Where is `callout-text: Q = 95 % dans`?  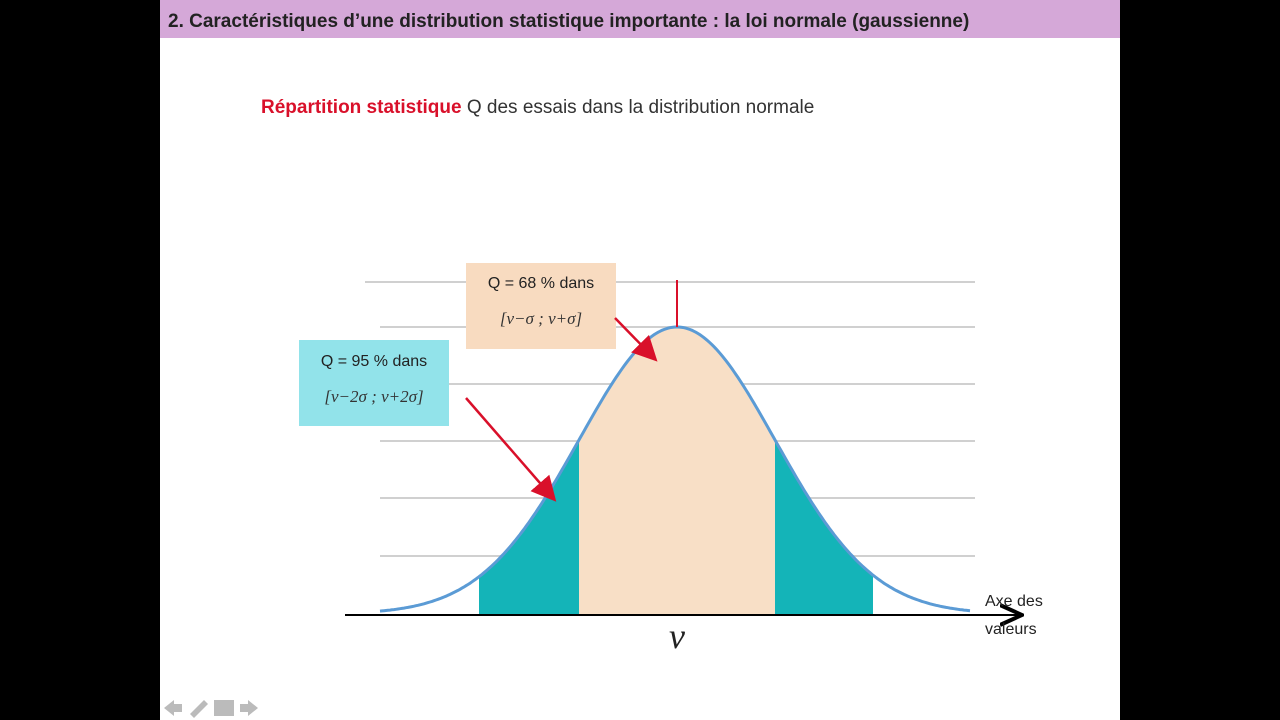
callout-text: Q = 95 % dans is located at coordinates (374, 361).